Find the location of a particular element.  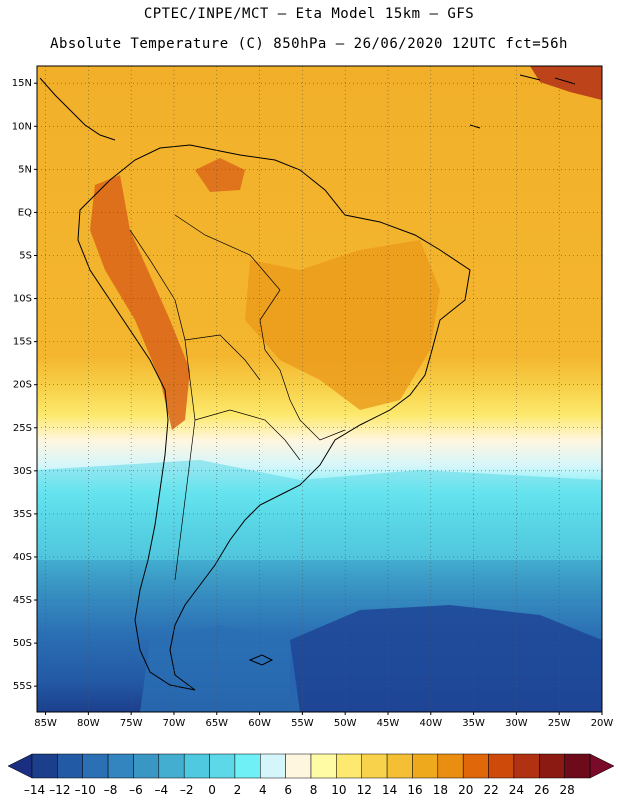

border-bolivia is located at coordinates (222, 357).